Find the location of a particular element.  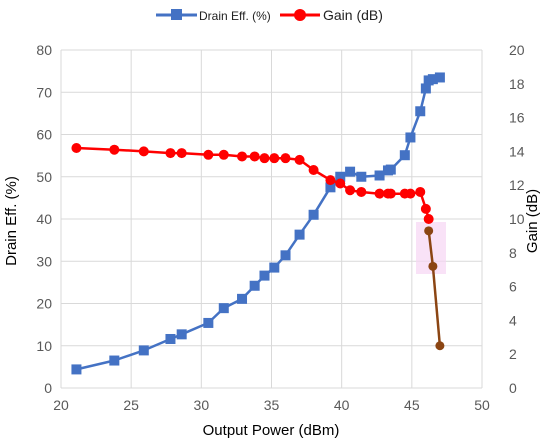

y-right-tick-label: 4 is located at coordinates (513, 320).